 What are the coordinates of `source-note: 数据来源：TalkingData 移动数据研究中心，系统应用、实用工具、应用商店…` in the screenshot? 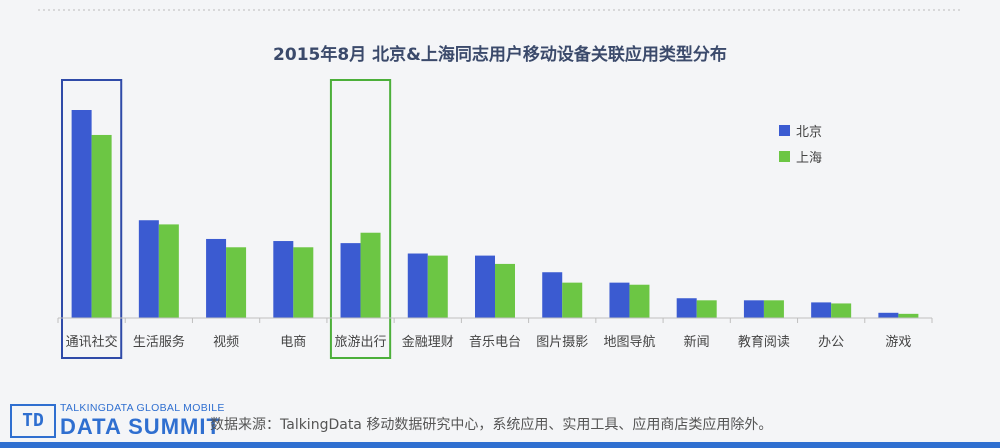 It's located at (491, 425).